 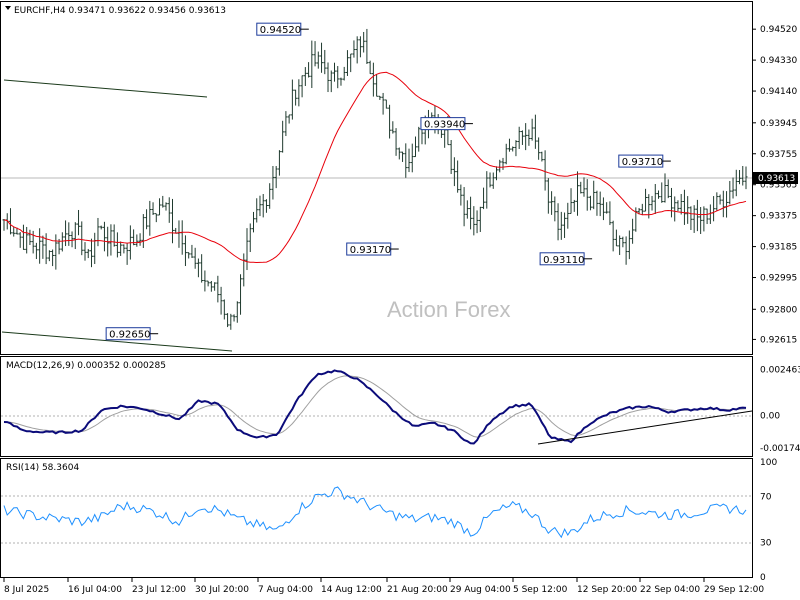 What do you see at coordinates (117, 341) in the screenshot?
I see `lower-channel-line` at bounding box center [117, 341].